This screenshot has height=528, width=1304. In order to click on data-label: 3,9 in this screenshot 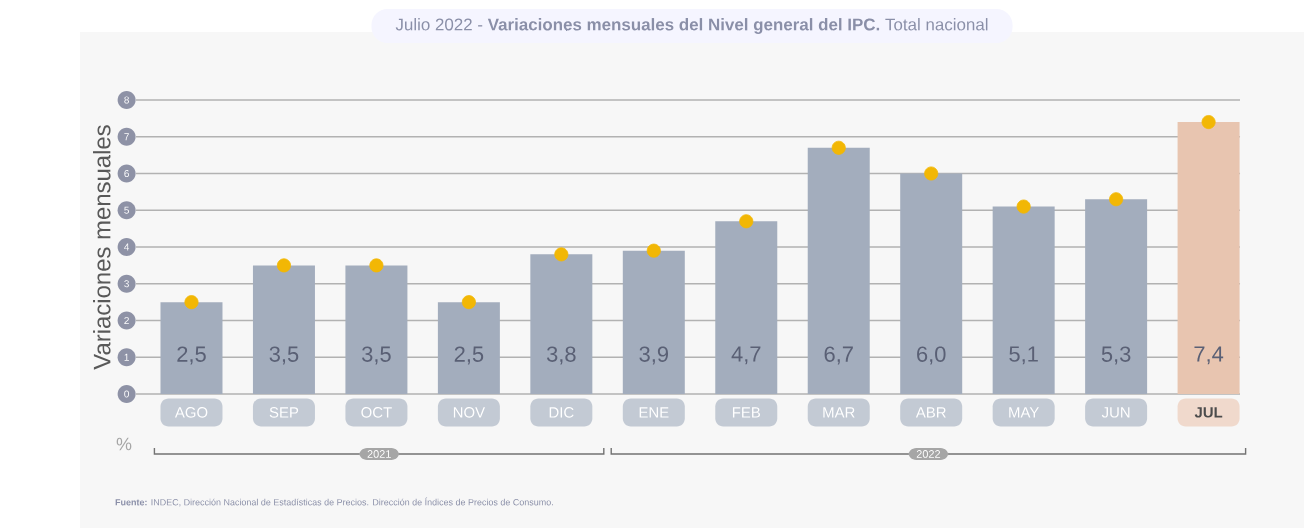, I will do `click(654, 355)`.